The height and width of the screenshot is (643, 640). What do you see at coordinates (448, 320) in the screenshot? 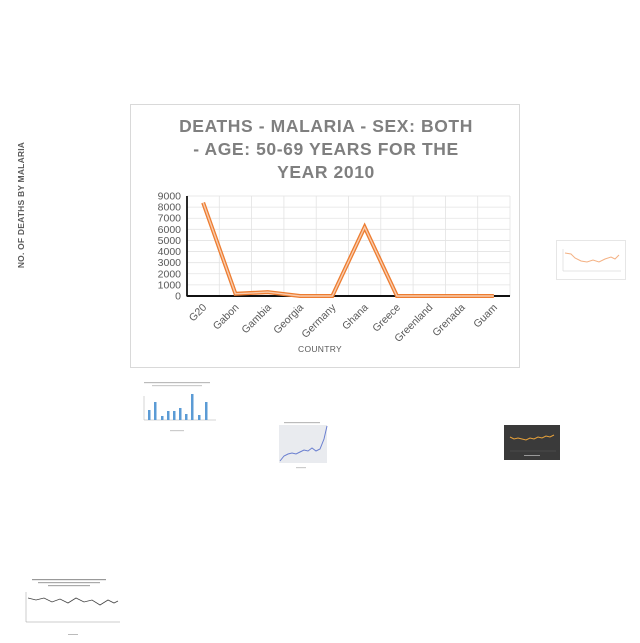
I see `x-tick-label: Grenada` at bounding box center [448, 320].